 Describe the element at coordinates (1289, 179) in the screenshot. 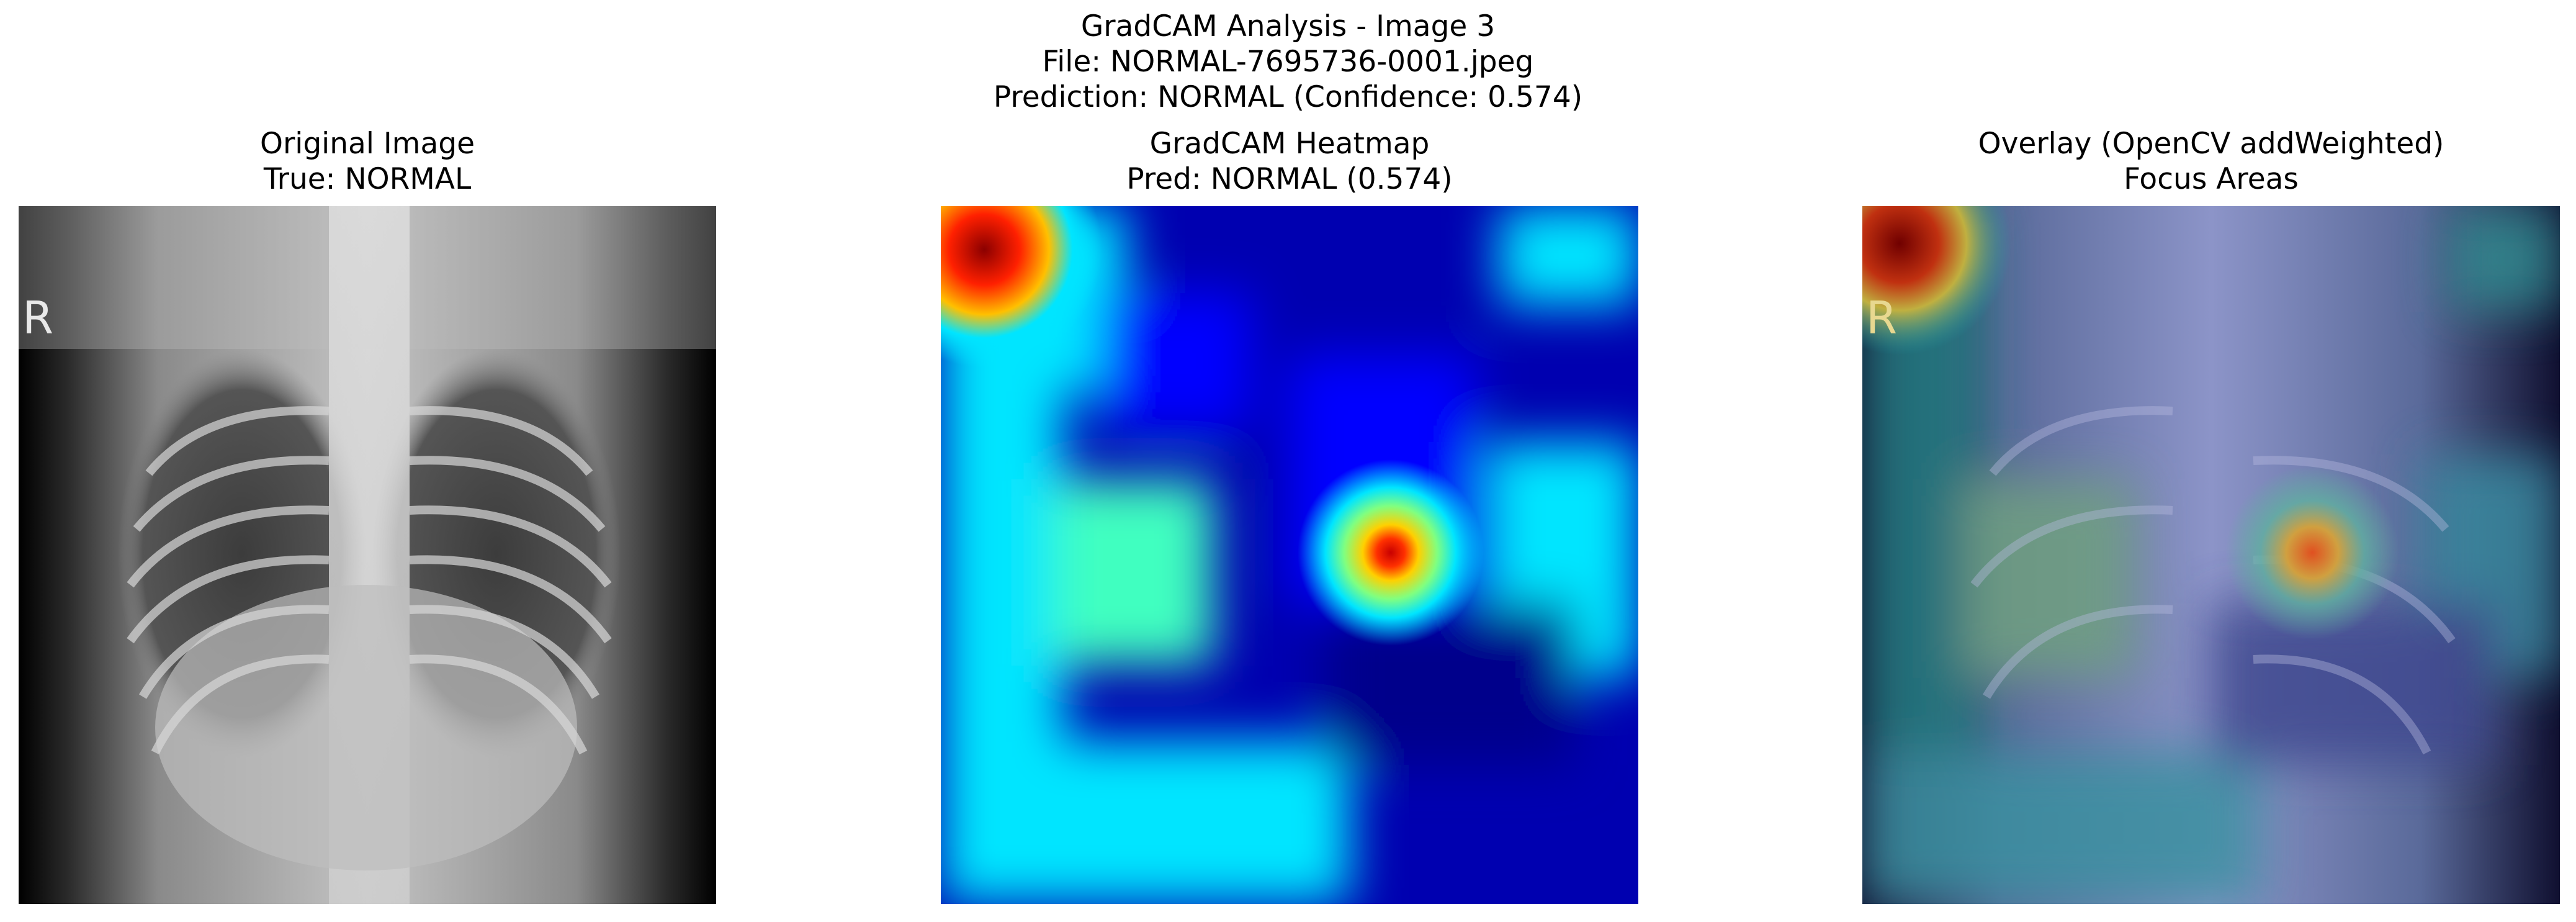

I see `panel-title-heatmap-line-2: Pred: NORMAL (0.574)` at that location.